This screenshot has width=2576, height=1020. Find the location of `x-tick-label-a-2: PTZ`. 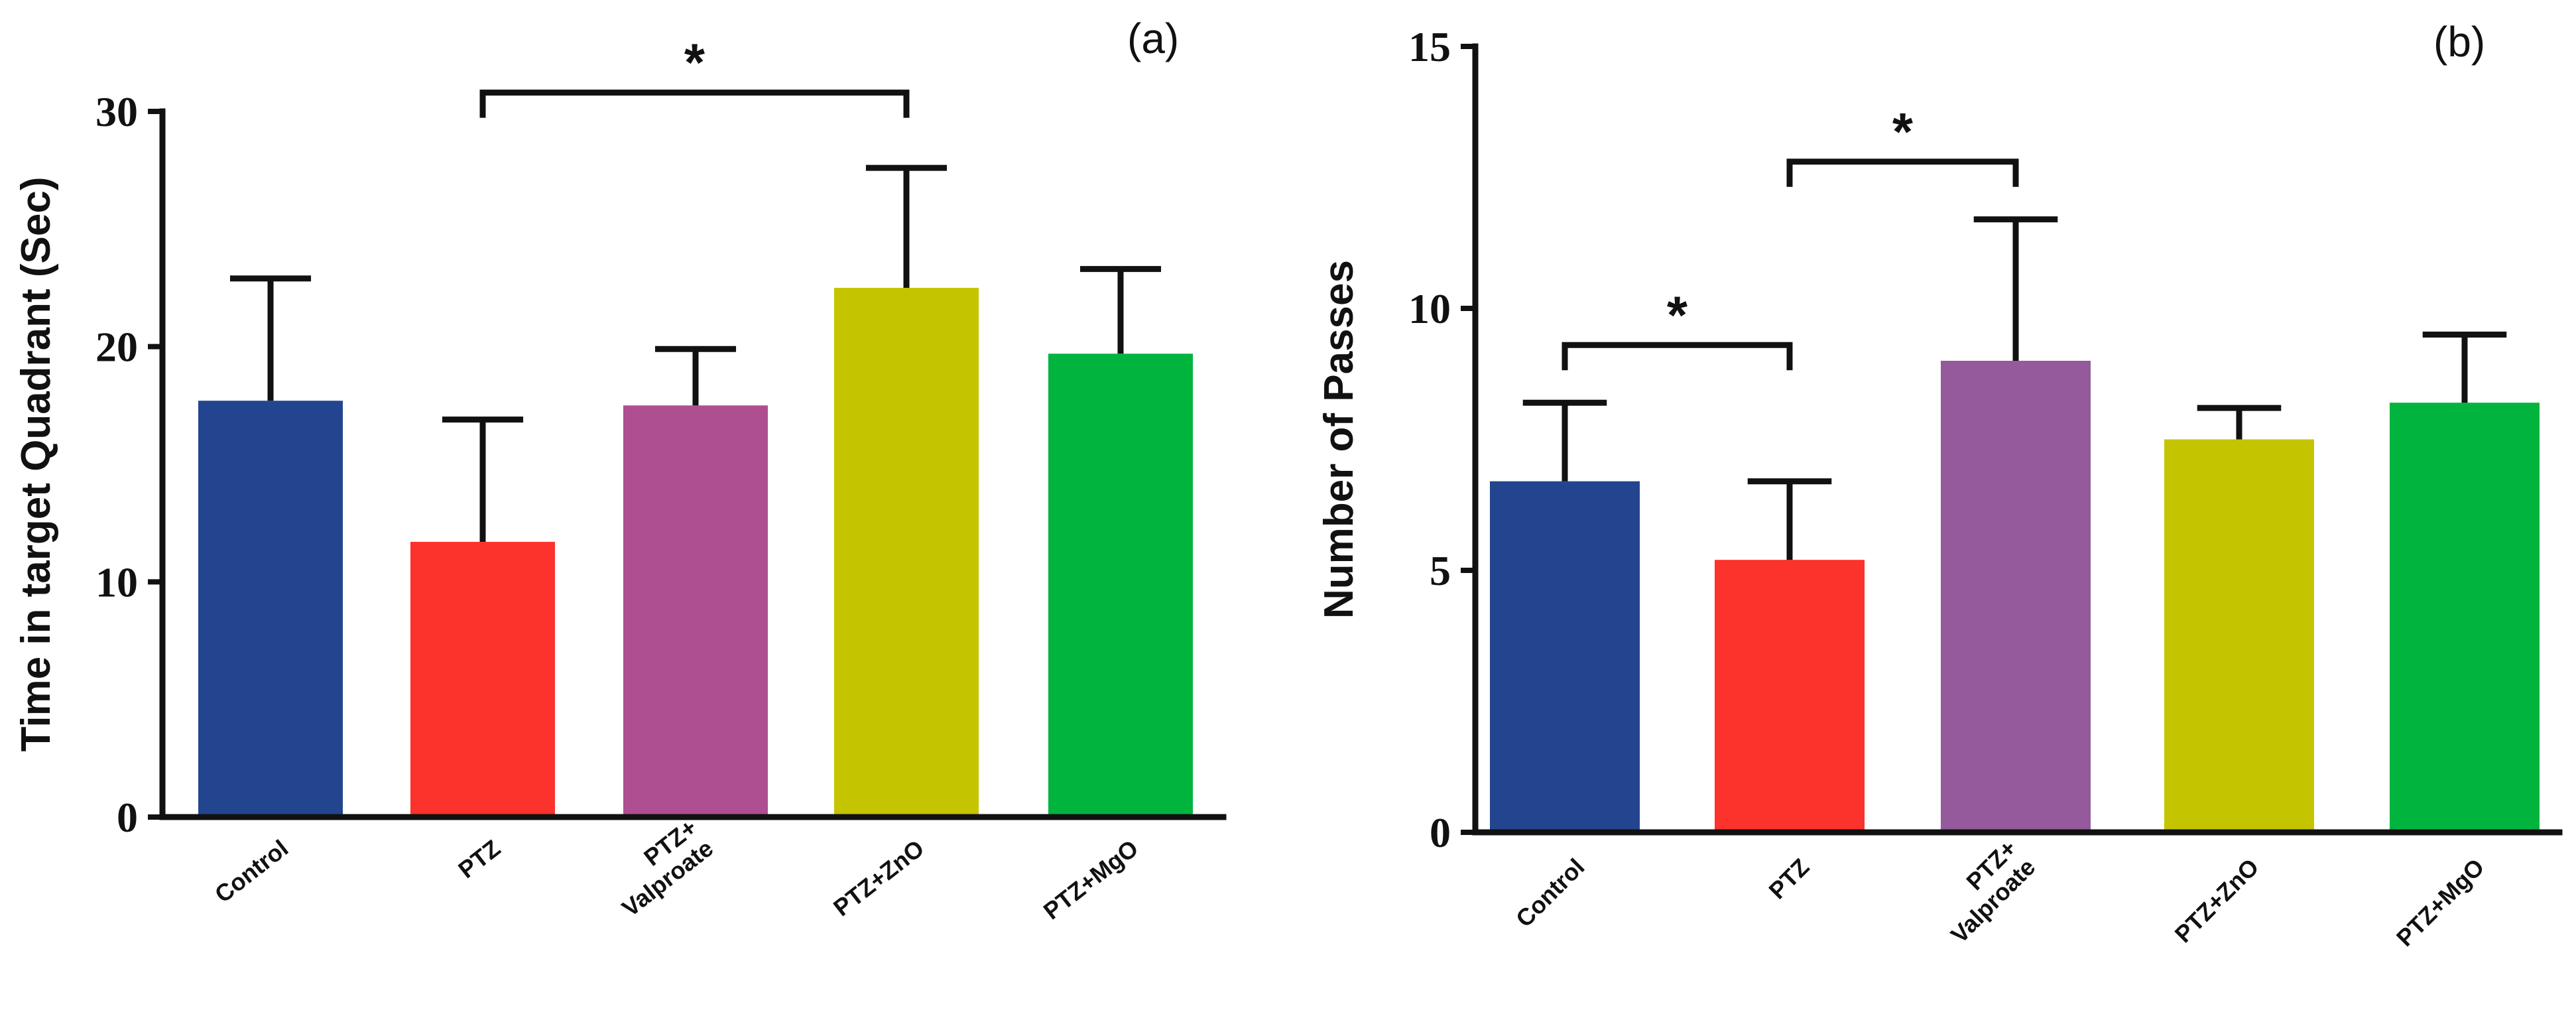

x-tick-label-a-2: PTZ is located at coordinates (479, 858).